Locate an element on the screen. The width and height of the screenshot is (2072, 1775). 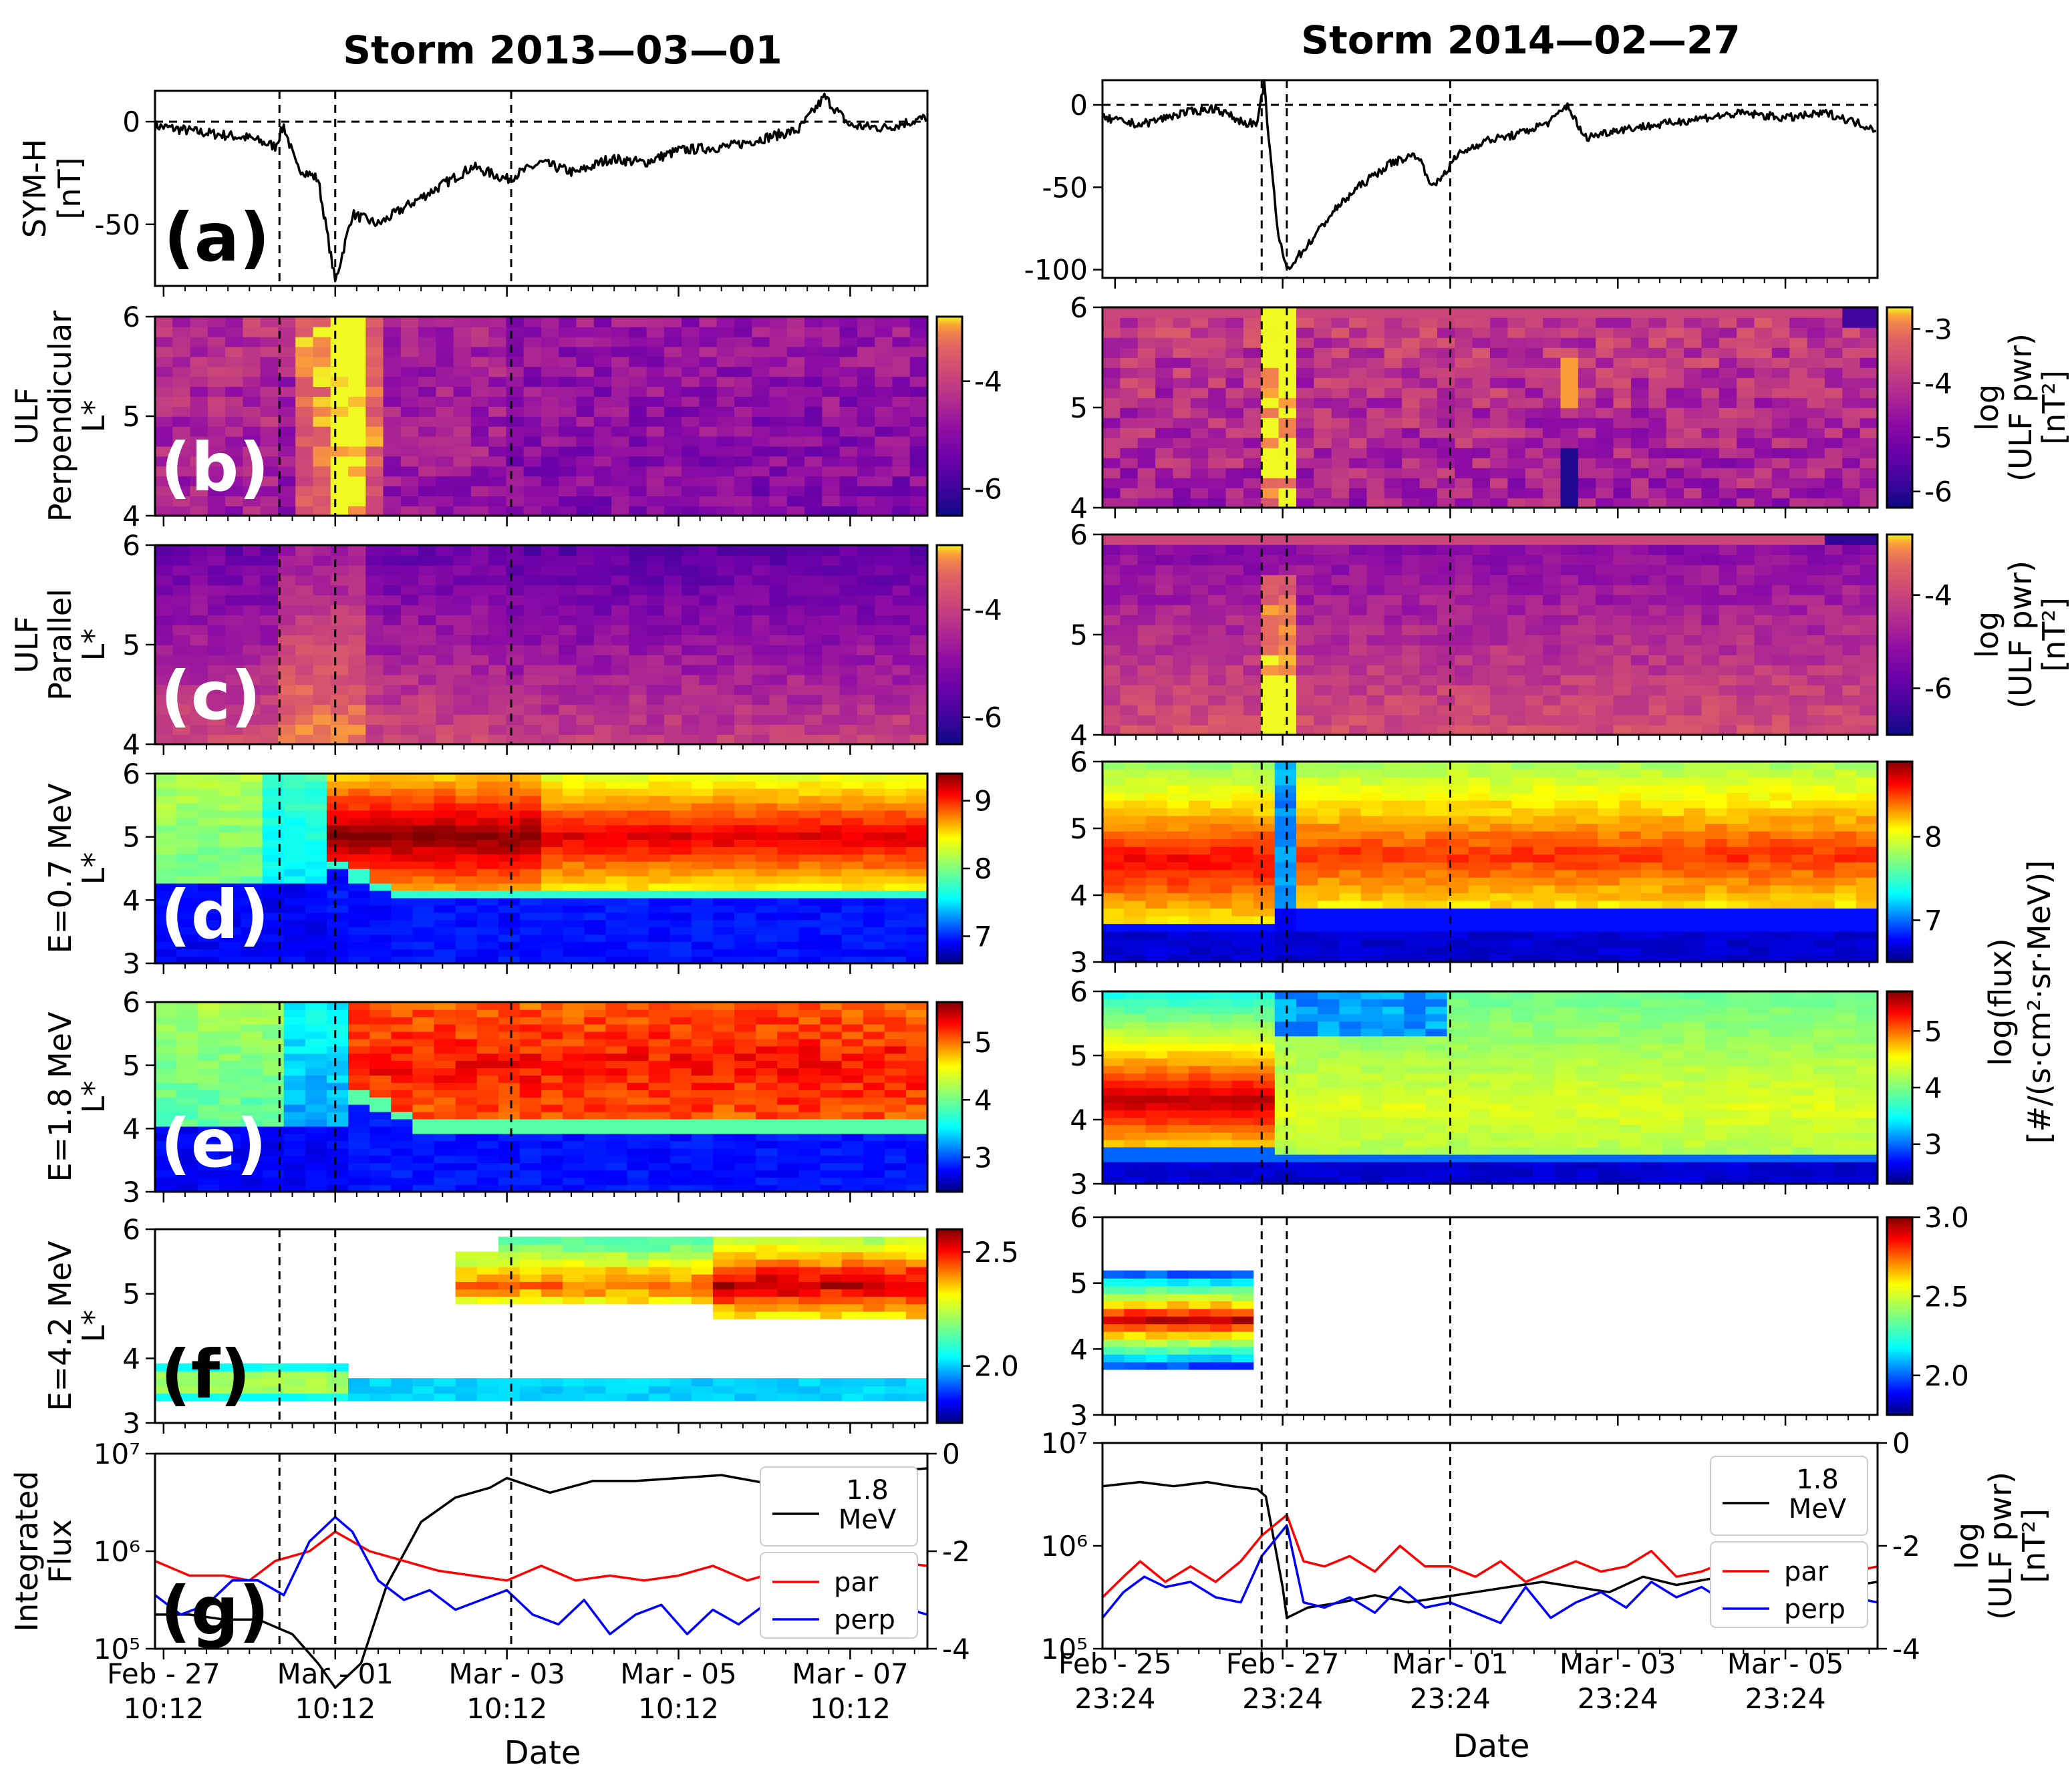
flux-cbar-label-1: log(flux) is located at coordinates (2001, 1002).